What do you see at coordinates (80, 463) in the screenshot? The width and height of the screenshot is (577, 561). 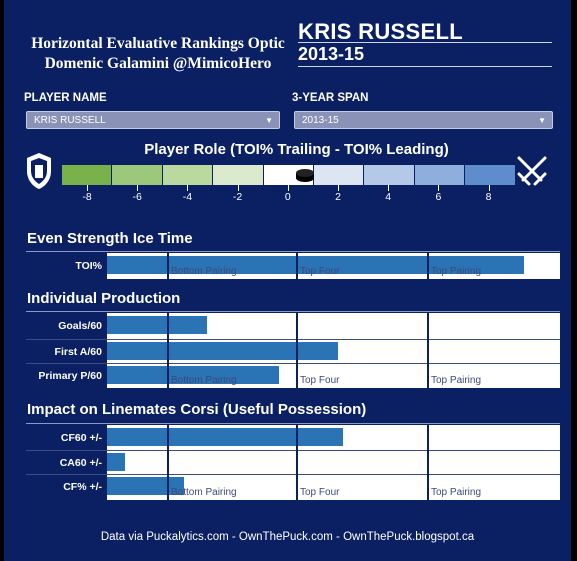 I see `row-label: CA60 +/-` at bounding box center [80, 463].